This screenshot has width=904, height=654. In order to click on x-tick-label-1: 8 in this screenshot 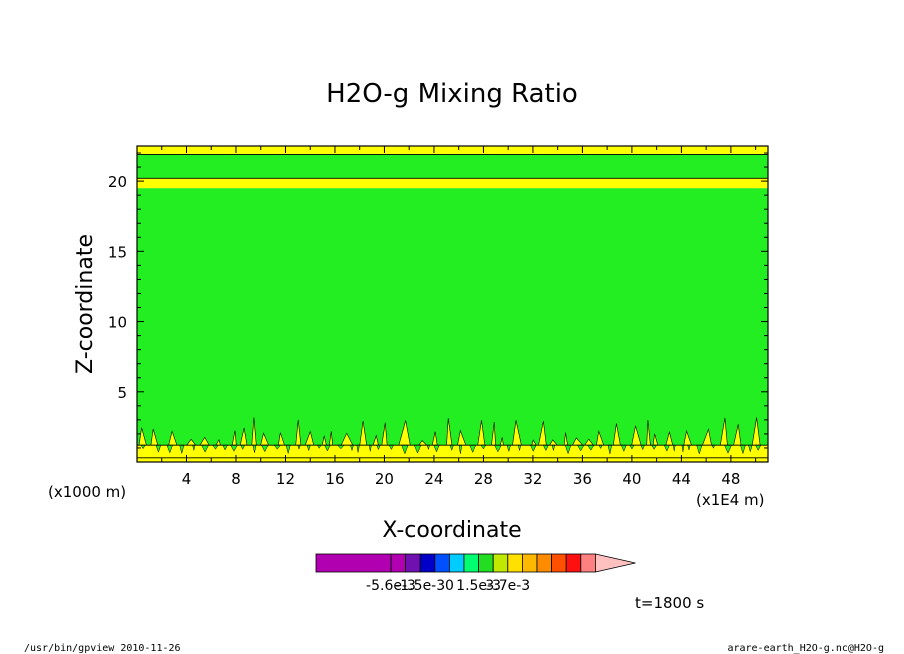, I will do `click(236, 479)`.